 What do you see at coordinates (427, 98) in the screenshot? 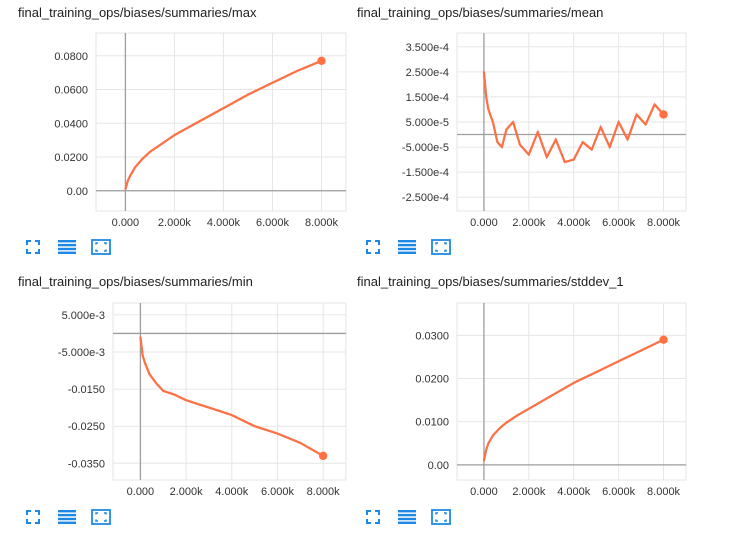
I see `y-tick-label: 1.500e-4` at bounding box center [427, 98].